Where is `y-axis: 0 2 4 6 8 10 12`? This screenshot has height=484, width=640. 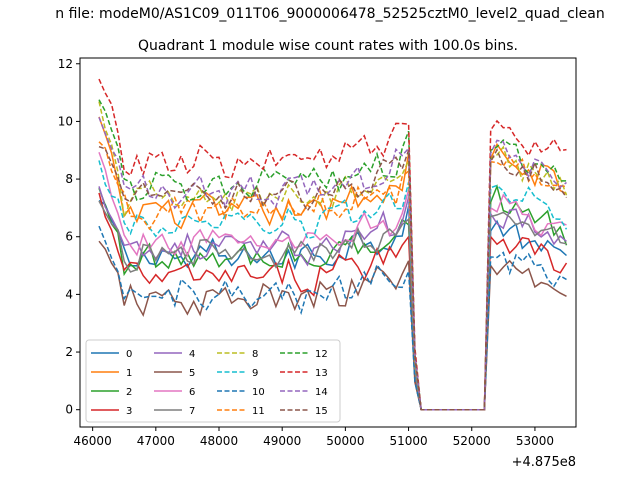
y-axis: 0 2 4 6 8 10 12 is located at coordinates (69, 237).